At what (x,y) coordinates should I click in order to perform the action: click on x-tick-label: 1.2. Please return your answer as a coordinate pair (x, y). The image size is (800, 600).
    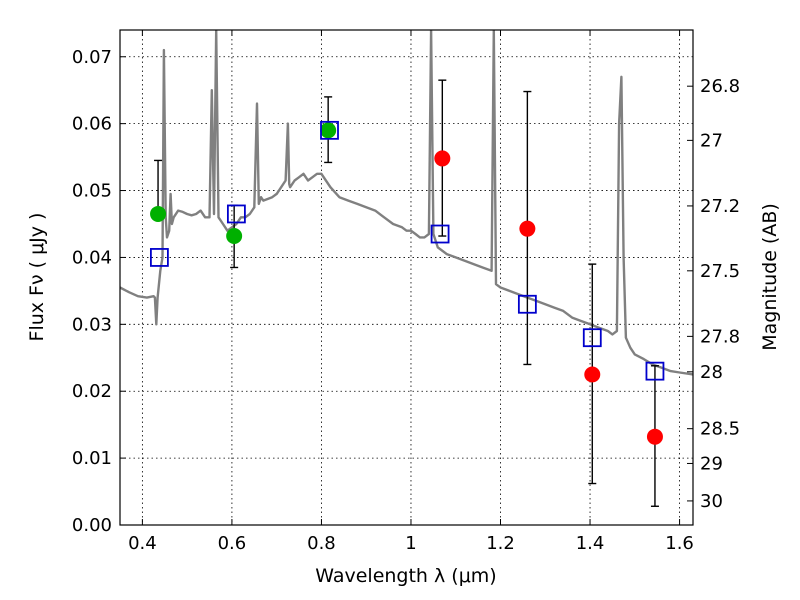
    Looking at the image, I should click on (500, 543).